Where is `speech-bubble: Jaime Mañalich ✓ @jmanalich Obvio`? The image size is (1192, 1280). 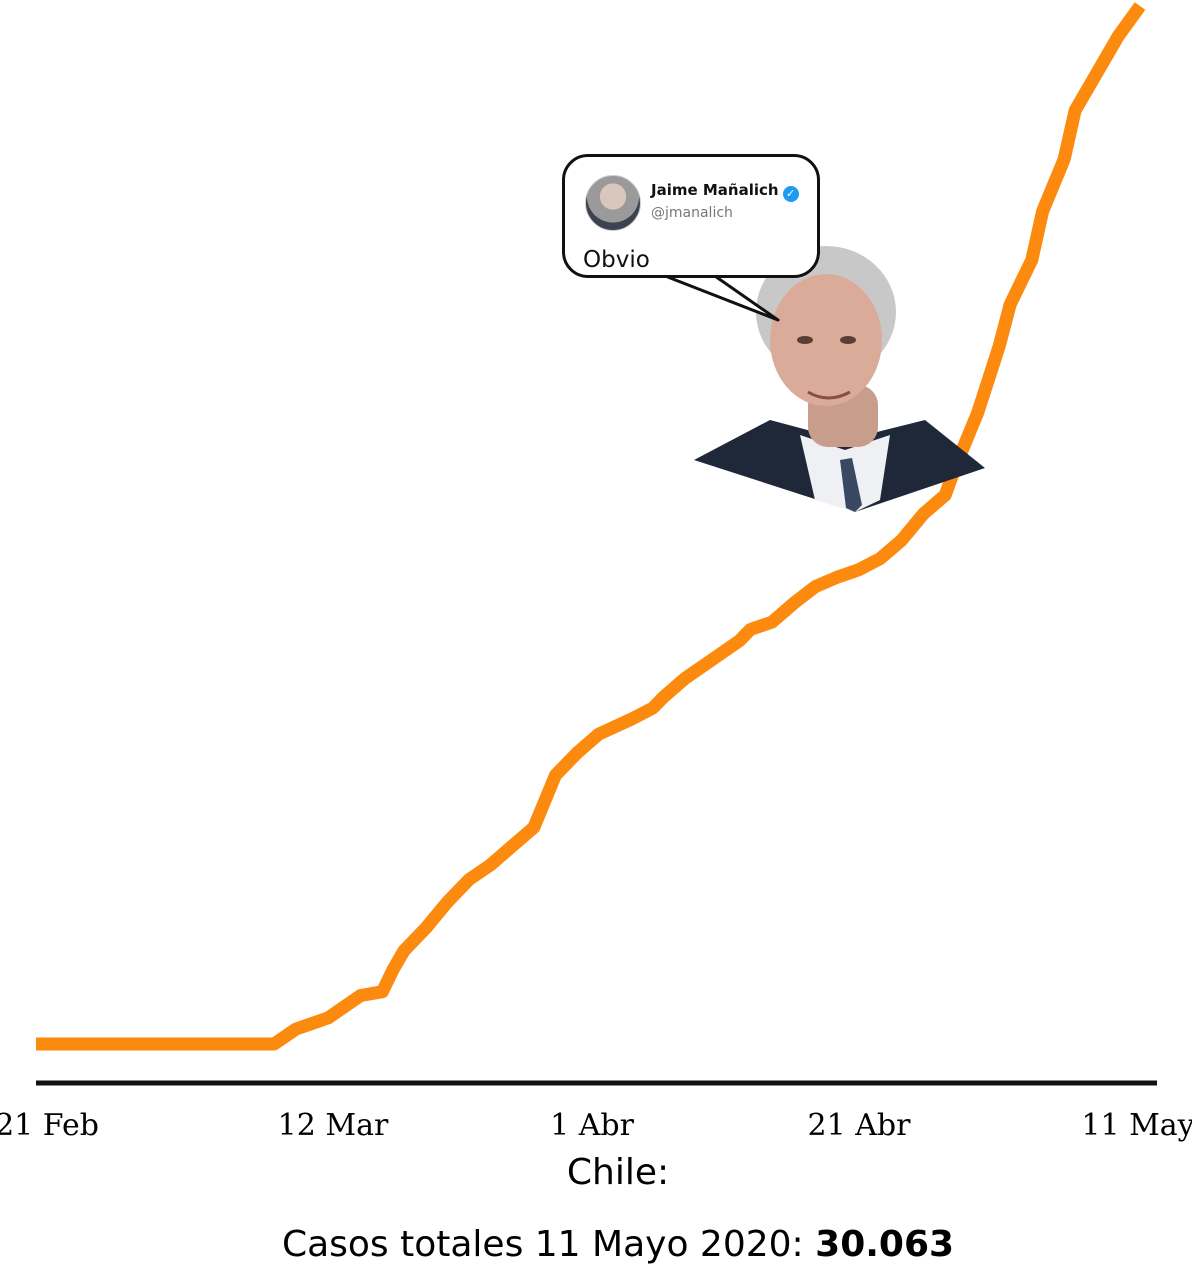
speech-bubble: Jaime Mañalich ✓ @jmanalich Obvio is located at coordinates (691, 216).